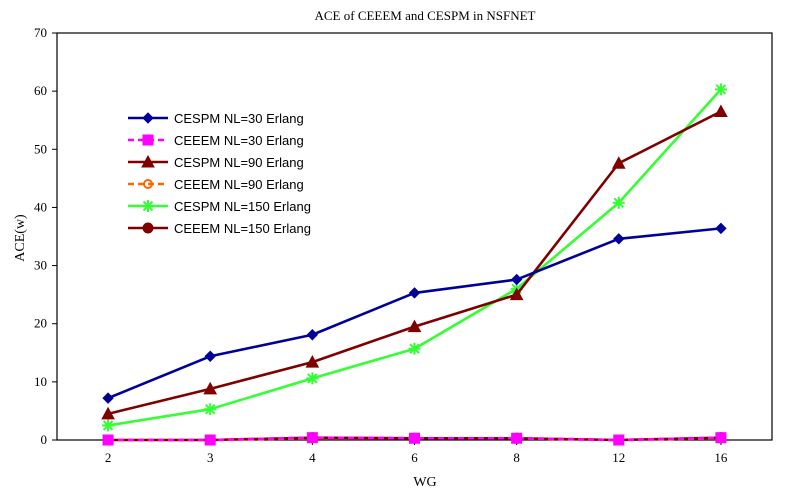 The width and height of the screenshot is (785, 493). What do you see at coordinates (239, 118) in the screenshot?
I see `legend-label: CESPM NL=30 Erlang` at bounding box center [239, 118].